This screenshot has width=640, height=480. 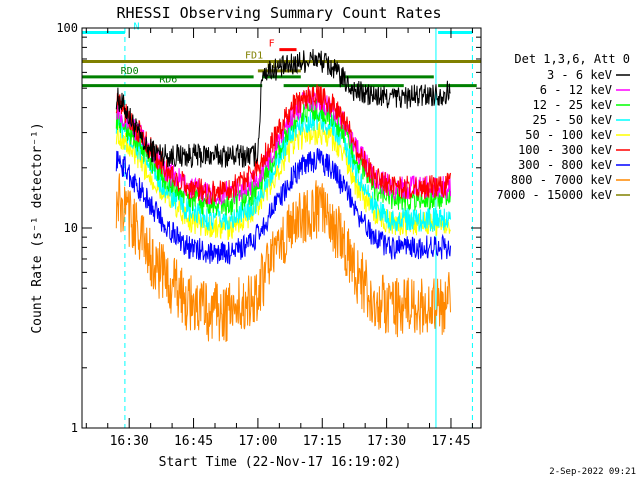 I want to click on y-tick-label: 100, so click(x=67, y=28).